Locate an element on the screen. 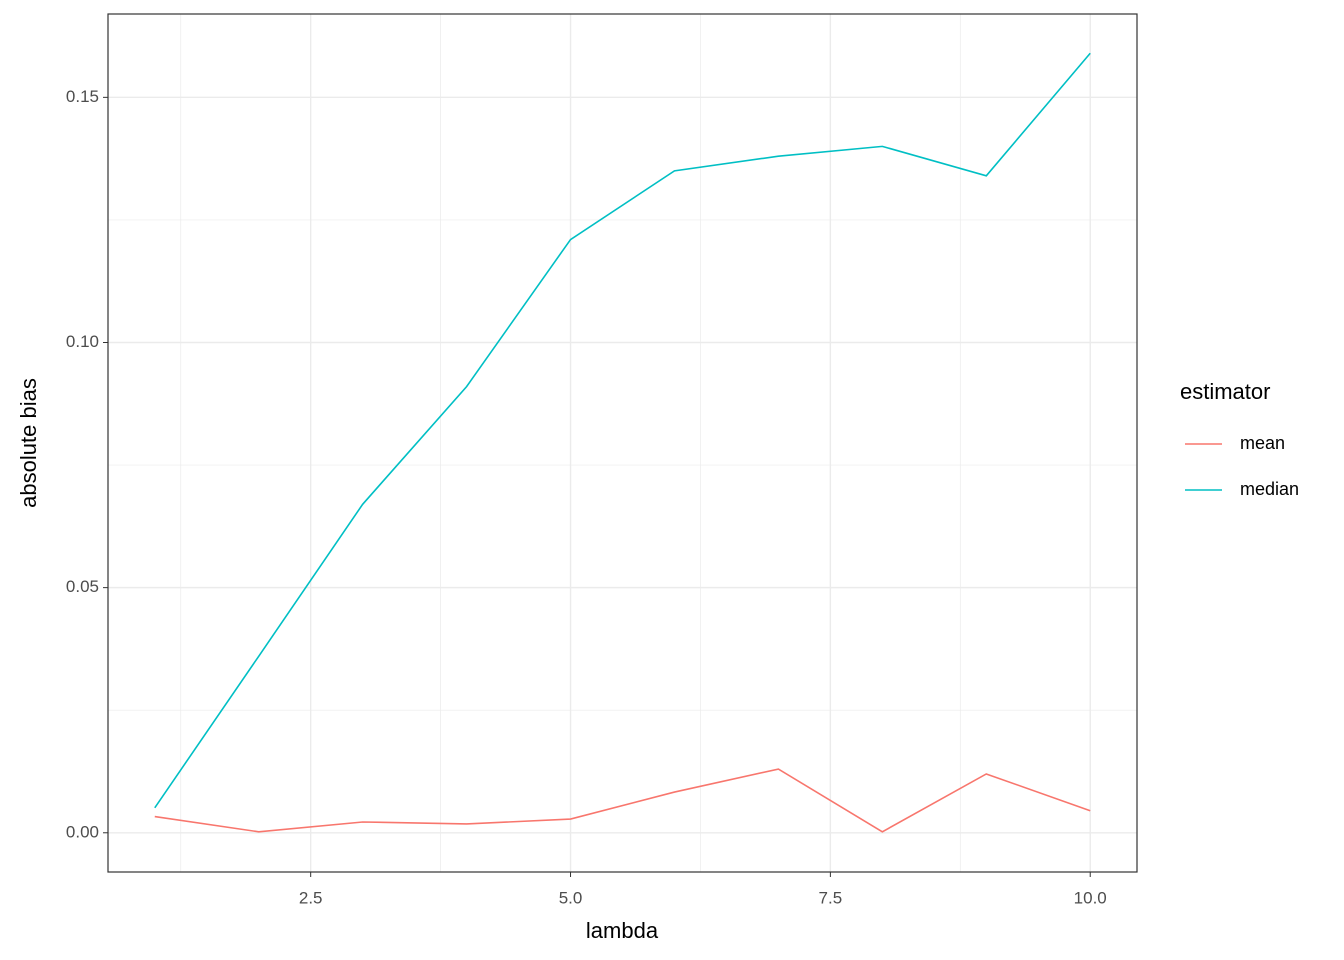  line is located at coordinates (622, 800).